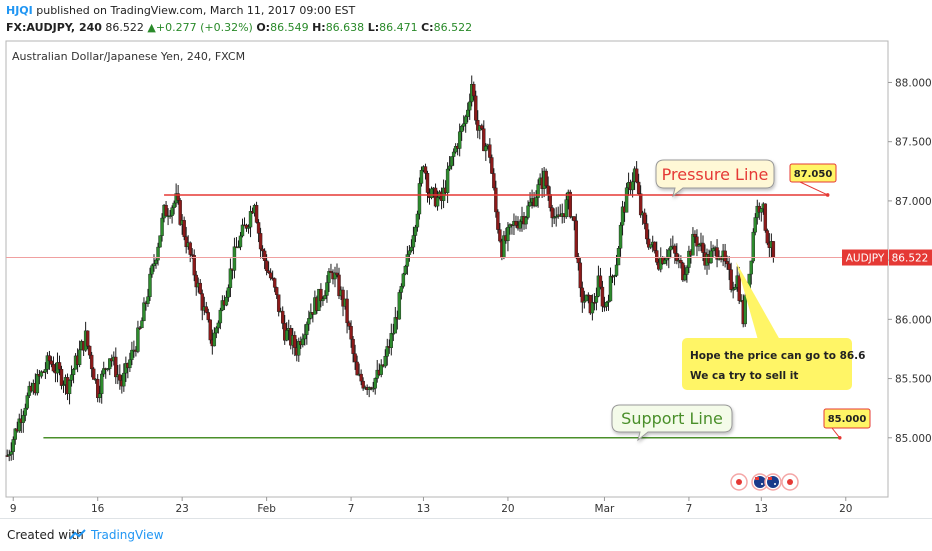 Image resolution: width=932 pixels, height=551 pixels. Describe the element at coordinates (767, 364) in the screenshot. I see `note-box` at that location.